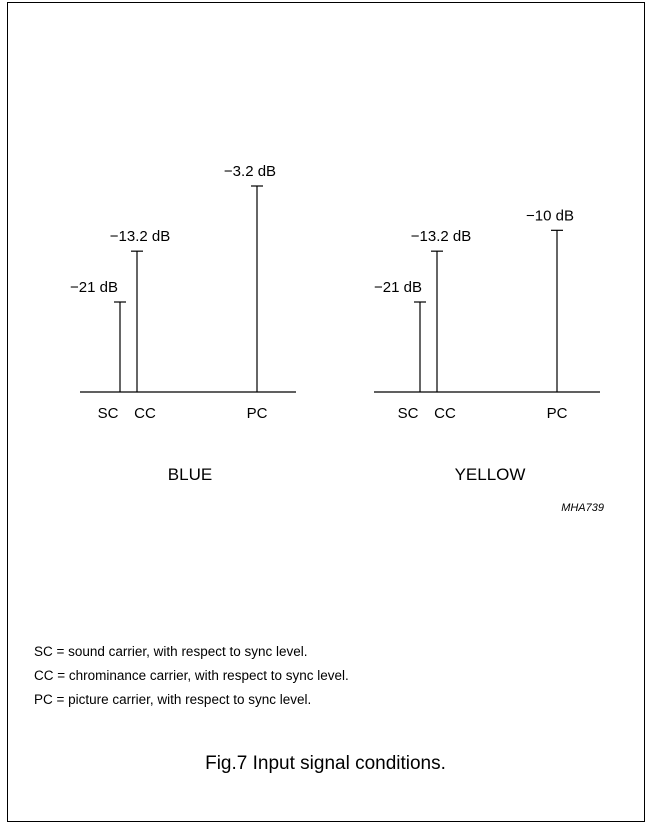  Describe the element at coordinates (250, 171) in the screenshot. I see `value-label-blue-pc: −3.2 dB` at that location.